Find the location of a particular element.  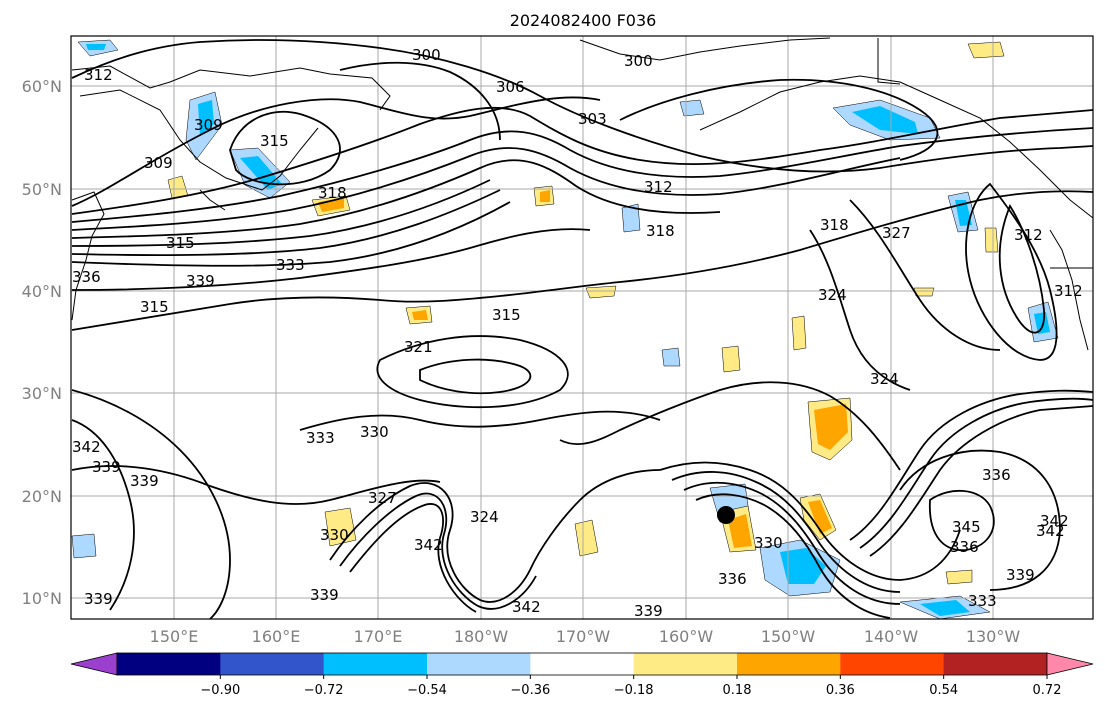

lat-tick-label: 20°N is located at coordinates (42, 496).